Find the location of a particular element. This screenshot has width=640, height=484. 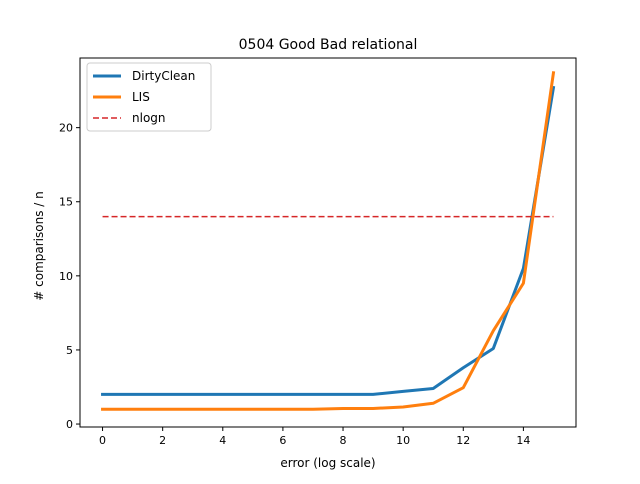

legend-entries: DirtyClean LIS nlogn is located at coordinates (144, 97).